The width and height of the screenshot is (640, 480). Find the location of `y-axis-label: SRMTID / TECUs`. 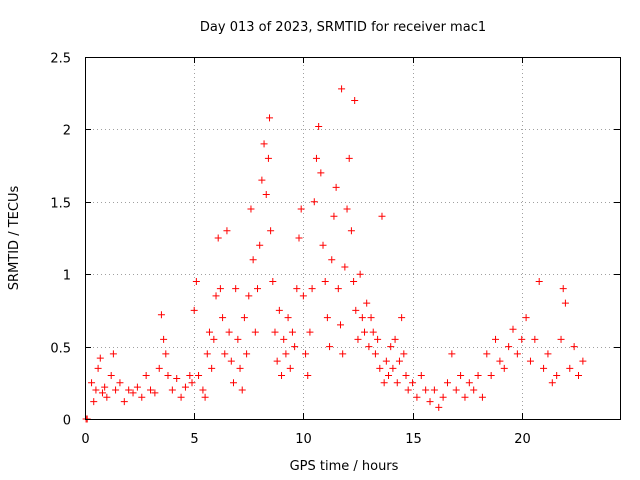

y-axis-label: SRMTID / TECUs is located at coordinates (14, 238).